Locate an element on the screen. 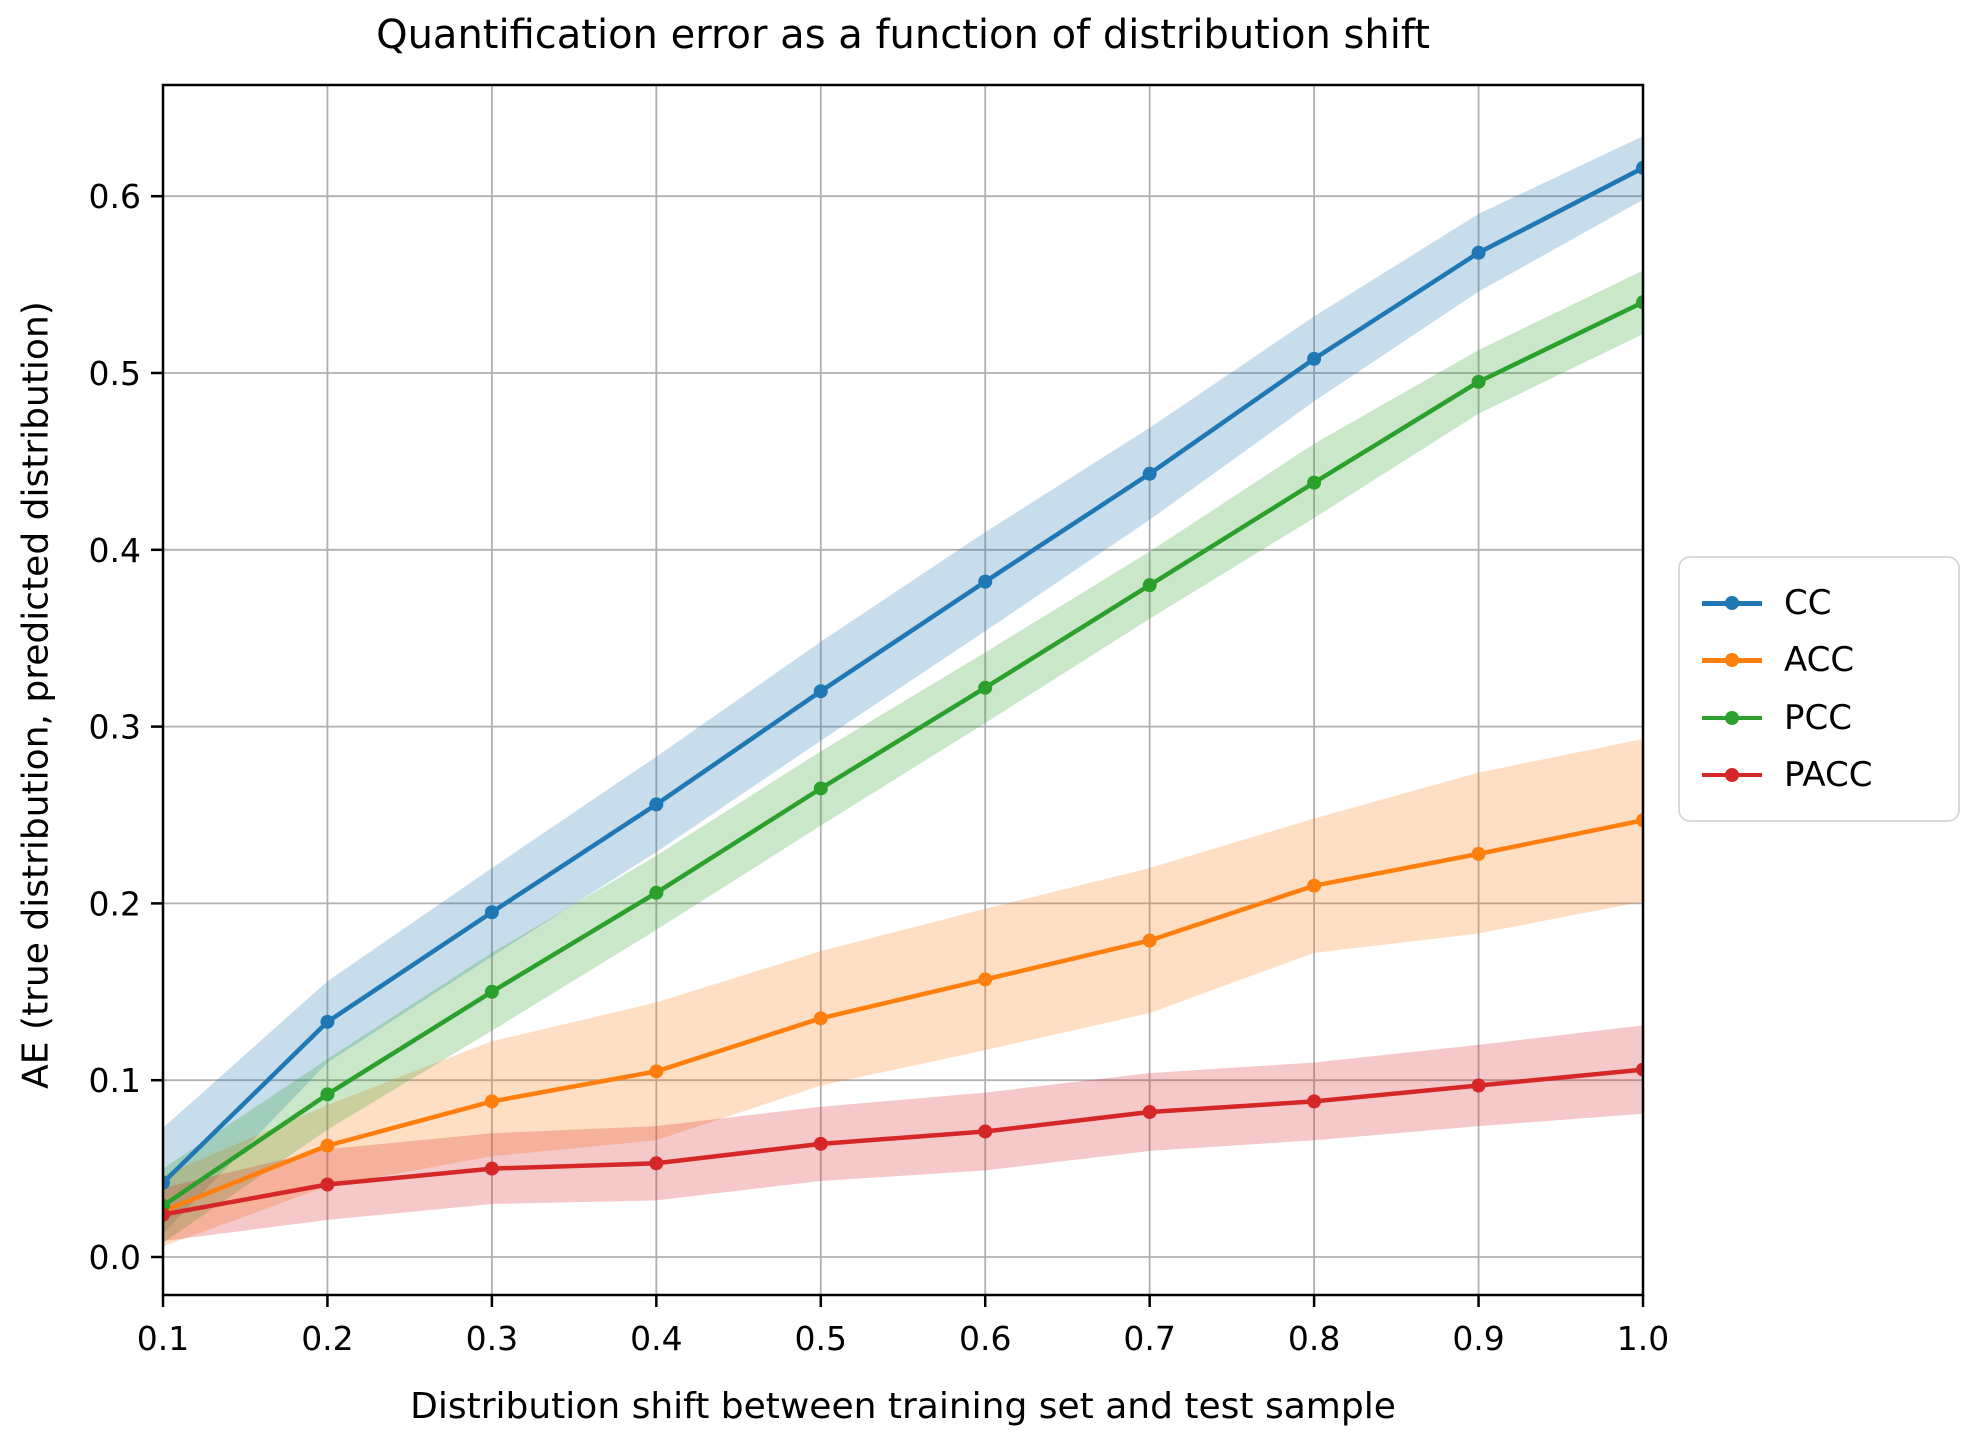 The height and width of the screenshot is (1446, 1969). x-tick-label: 0.2 is located at coordinates (327, 1338).